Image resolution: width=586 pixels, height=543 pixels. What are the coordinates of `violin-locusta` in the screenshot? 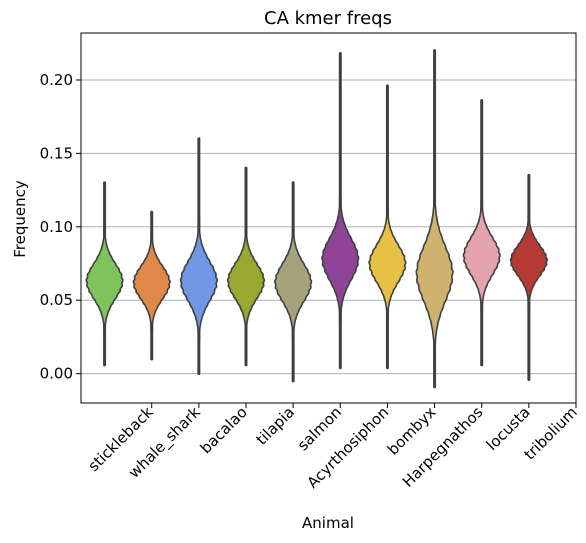 It's located at (481, 256).